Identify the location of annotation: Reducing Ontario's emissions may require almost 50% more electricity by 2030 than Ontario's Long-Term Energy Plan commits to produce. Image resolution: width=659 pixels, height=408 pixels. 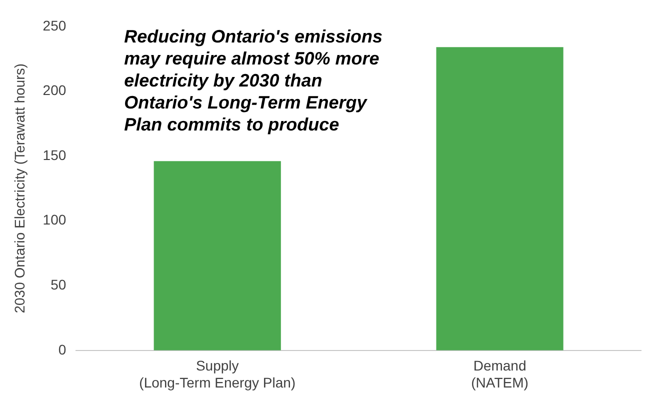
(253, 80).